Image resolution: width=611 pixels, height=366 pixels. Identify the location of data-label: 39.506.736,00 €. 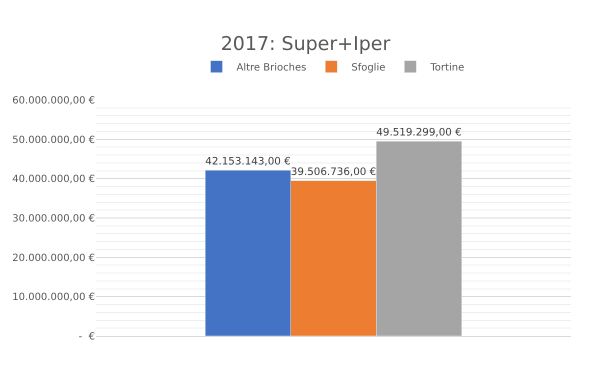
(333, 172).